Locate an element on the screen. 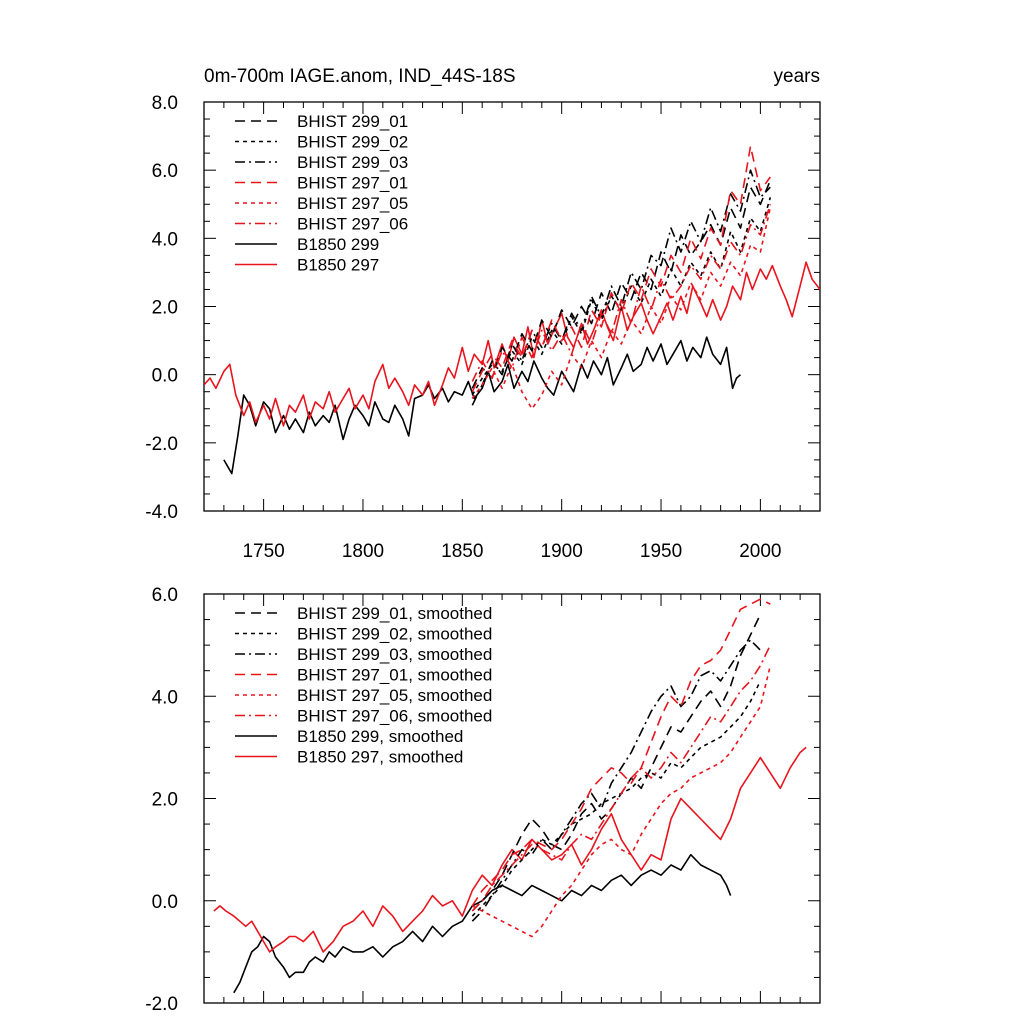  legend-label: BHIST 299_03, smoothed is located at coordinates (394, 654).